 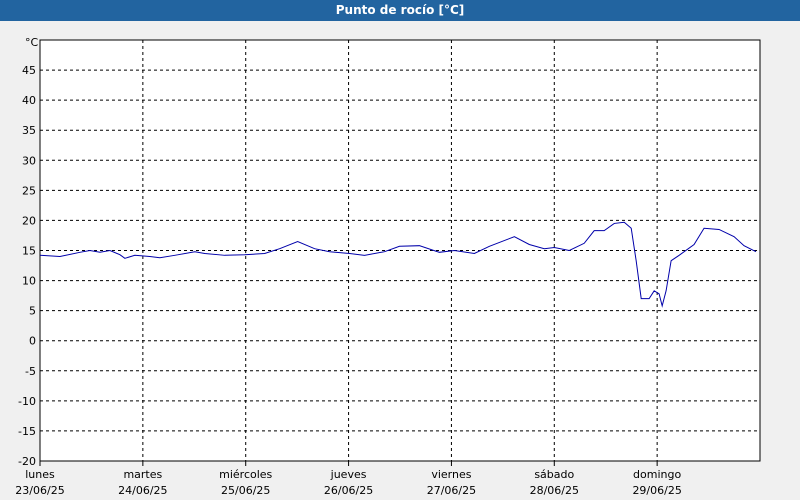 I want to click on x-tick-date: 27/06/25, so click(x=451, y=490).